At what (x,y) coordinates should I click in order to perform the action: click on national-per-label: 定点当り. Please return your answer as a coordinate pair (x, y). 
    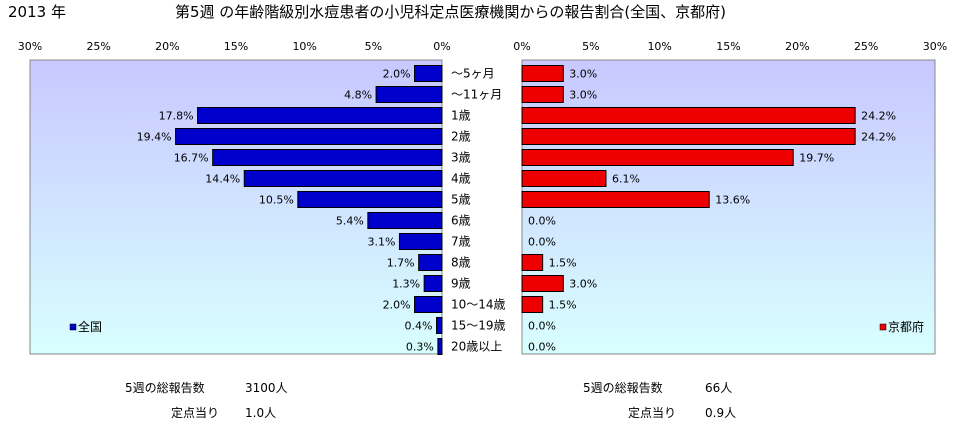
    Looking at the image, I should click on (195, 413).